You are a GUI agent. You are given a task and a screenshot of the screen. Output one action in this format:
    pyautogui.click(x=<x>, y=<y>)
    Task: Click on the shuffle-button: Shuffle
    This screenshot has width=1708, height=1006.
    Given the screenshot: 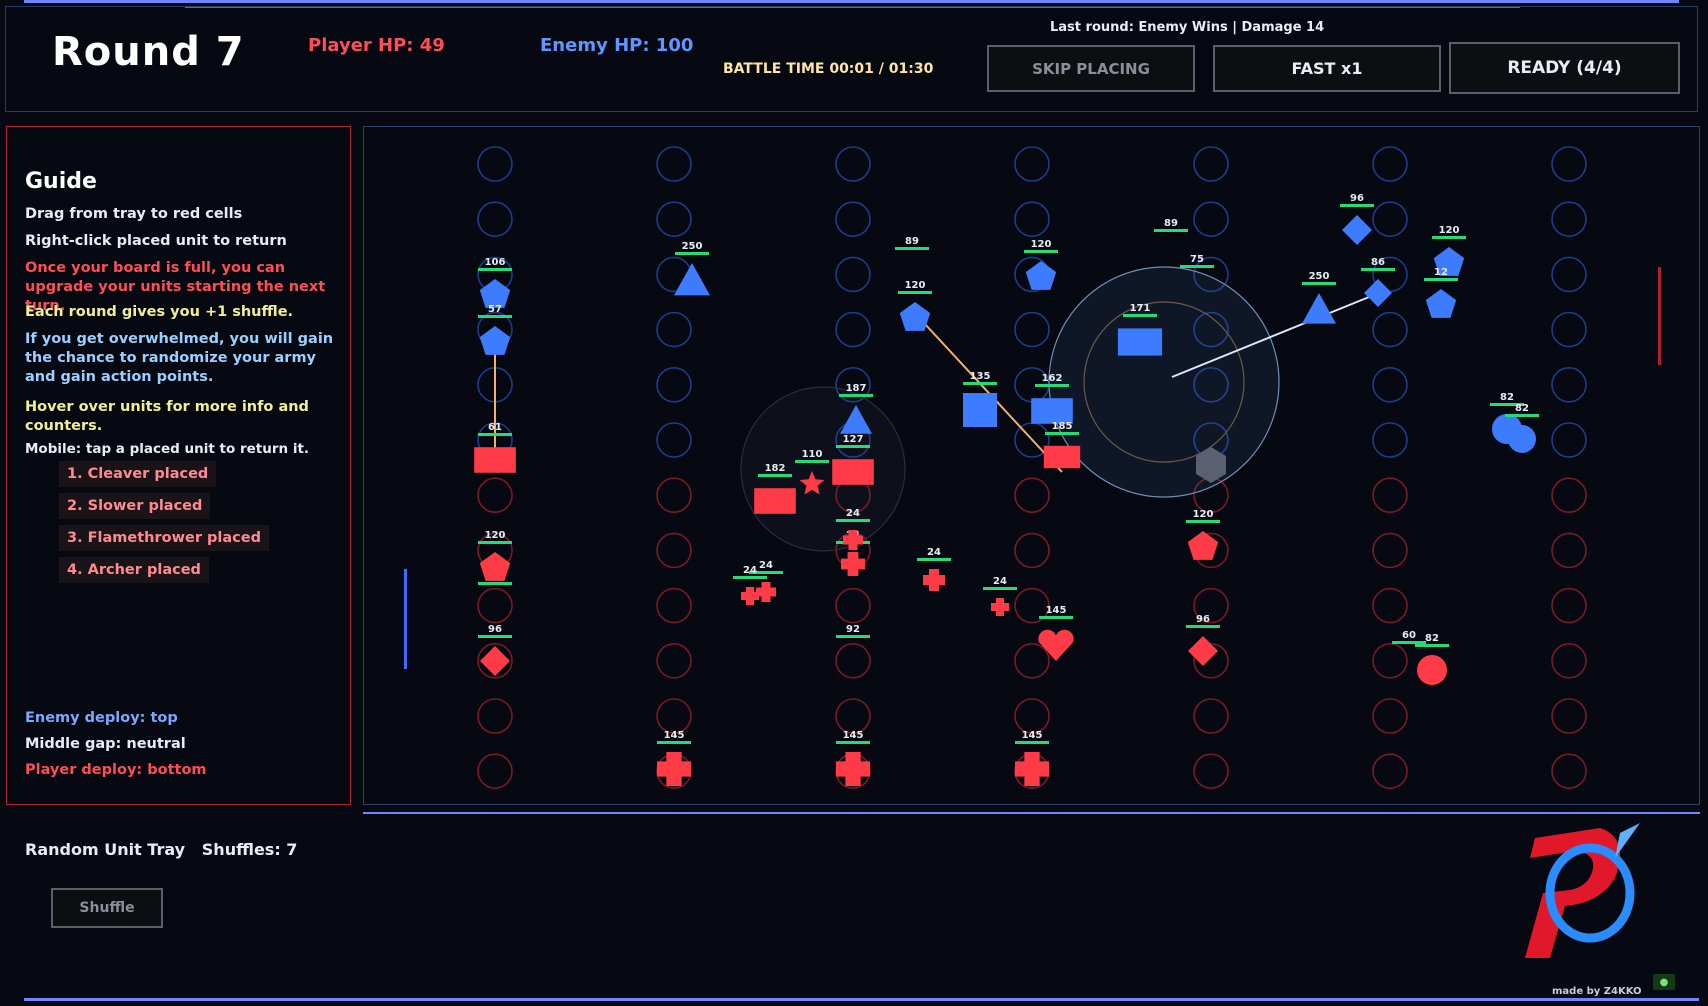 What is the action you would take?
    pyautogui.click(x=107, y=908)
    